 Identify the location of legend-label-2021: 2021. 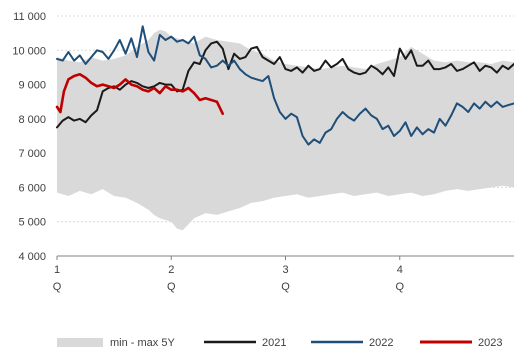
(274, 343).